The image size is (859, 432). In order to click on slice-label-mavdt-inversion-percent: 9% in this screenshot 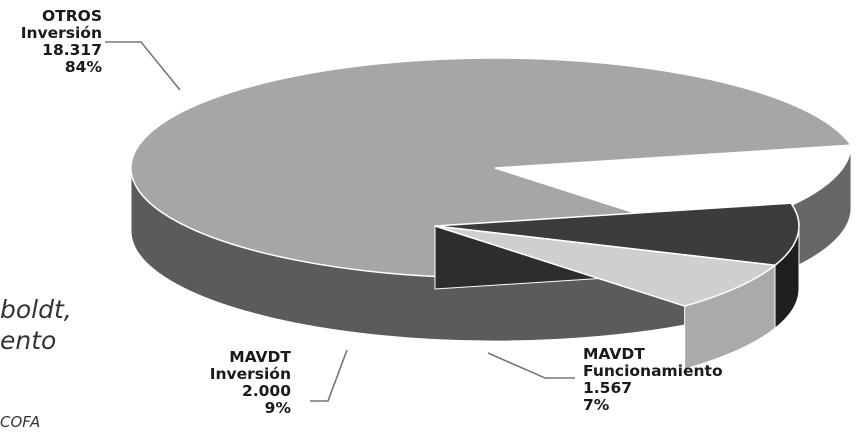, I will do `click(277, 408)`.